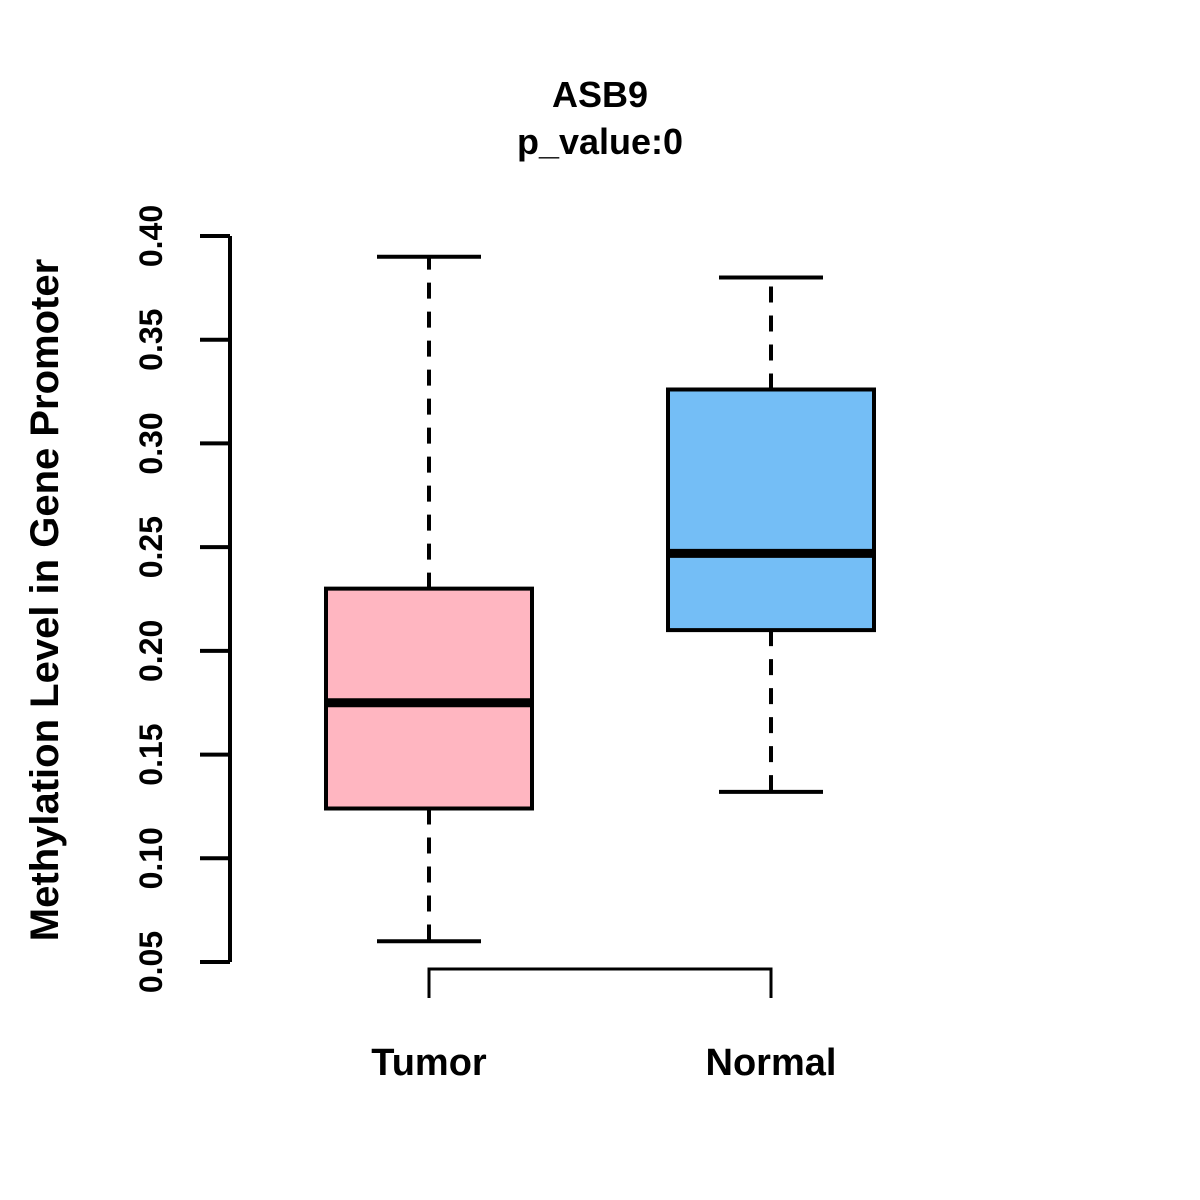 This screenshot has height=1200, width=1200. I want to click on box-normal, so click(771, 510).